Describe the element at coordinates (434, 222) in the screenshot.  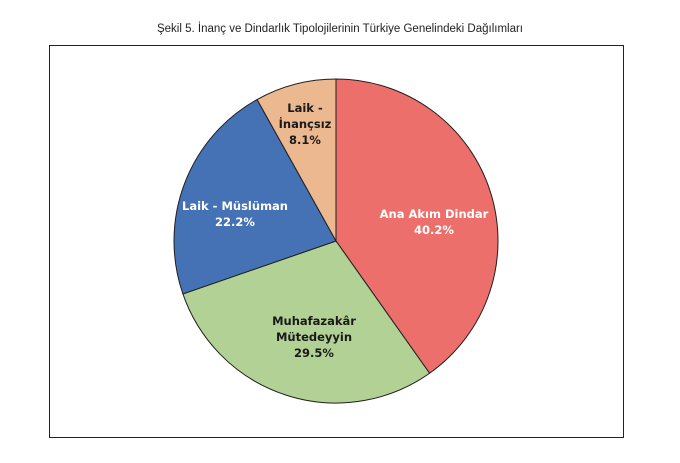
I see `slice-label: Ana Akım Dindar 40.2%` at that location.